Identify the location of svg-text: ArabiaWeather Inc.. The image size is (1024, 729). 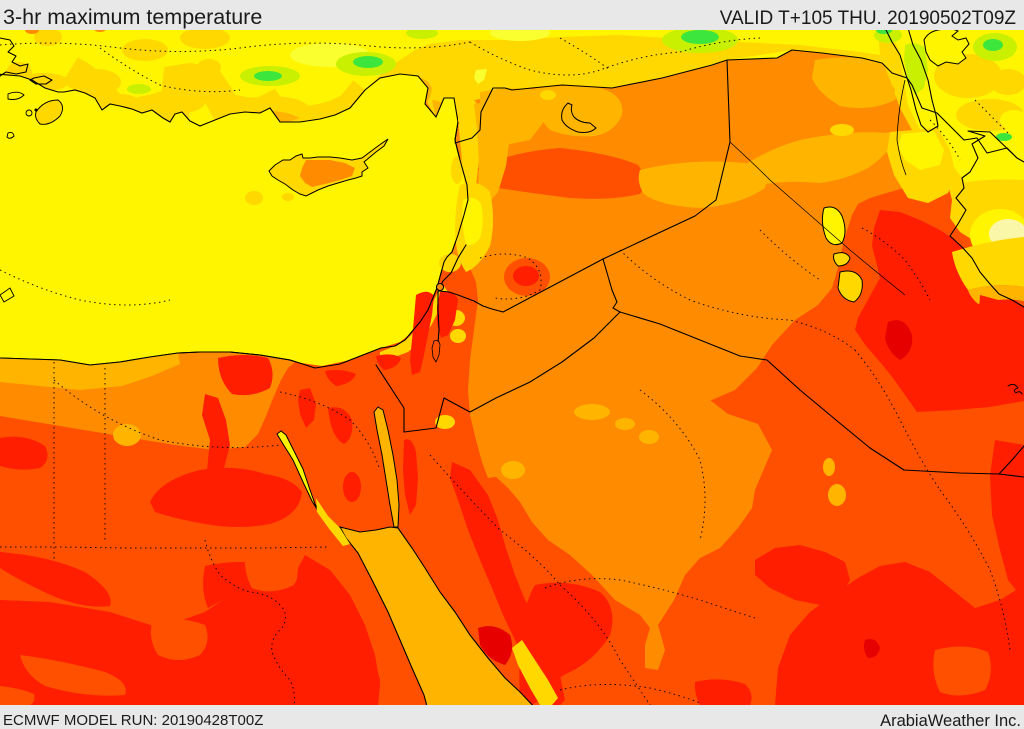
(950, 720).